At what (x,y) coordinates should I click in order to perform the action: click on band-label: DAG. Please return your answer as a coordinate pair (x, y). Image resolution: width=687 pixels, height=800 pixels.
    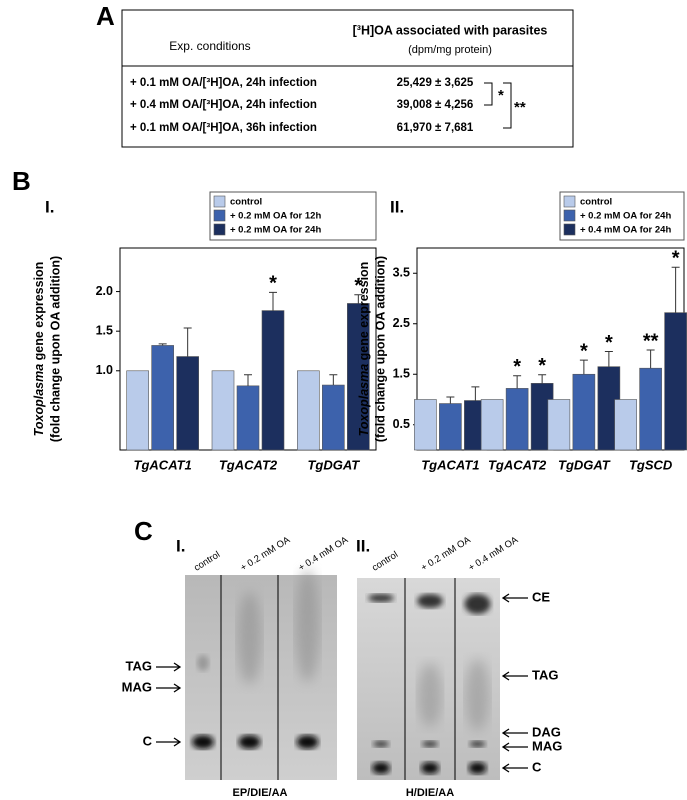
    Looking at the image, I should click on (546, 731).